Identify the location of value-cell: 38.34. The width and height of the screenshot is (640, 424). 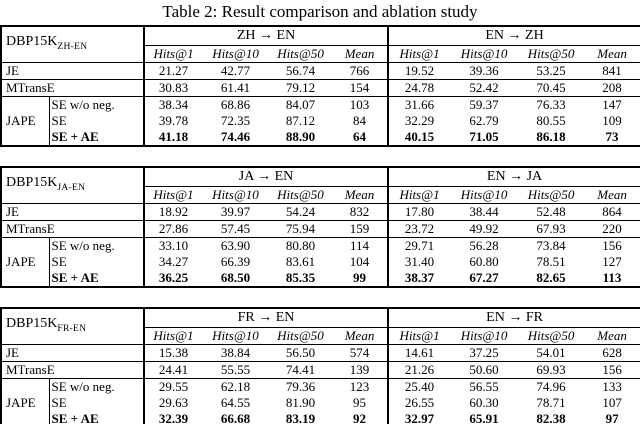
(173, 104).